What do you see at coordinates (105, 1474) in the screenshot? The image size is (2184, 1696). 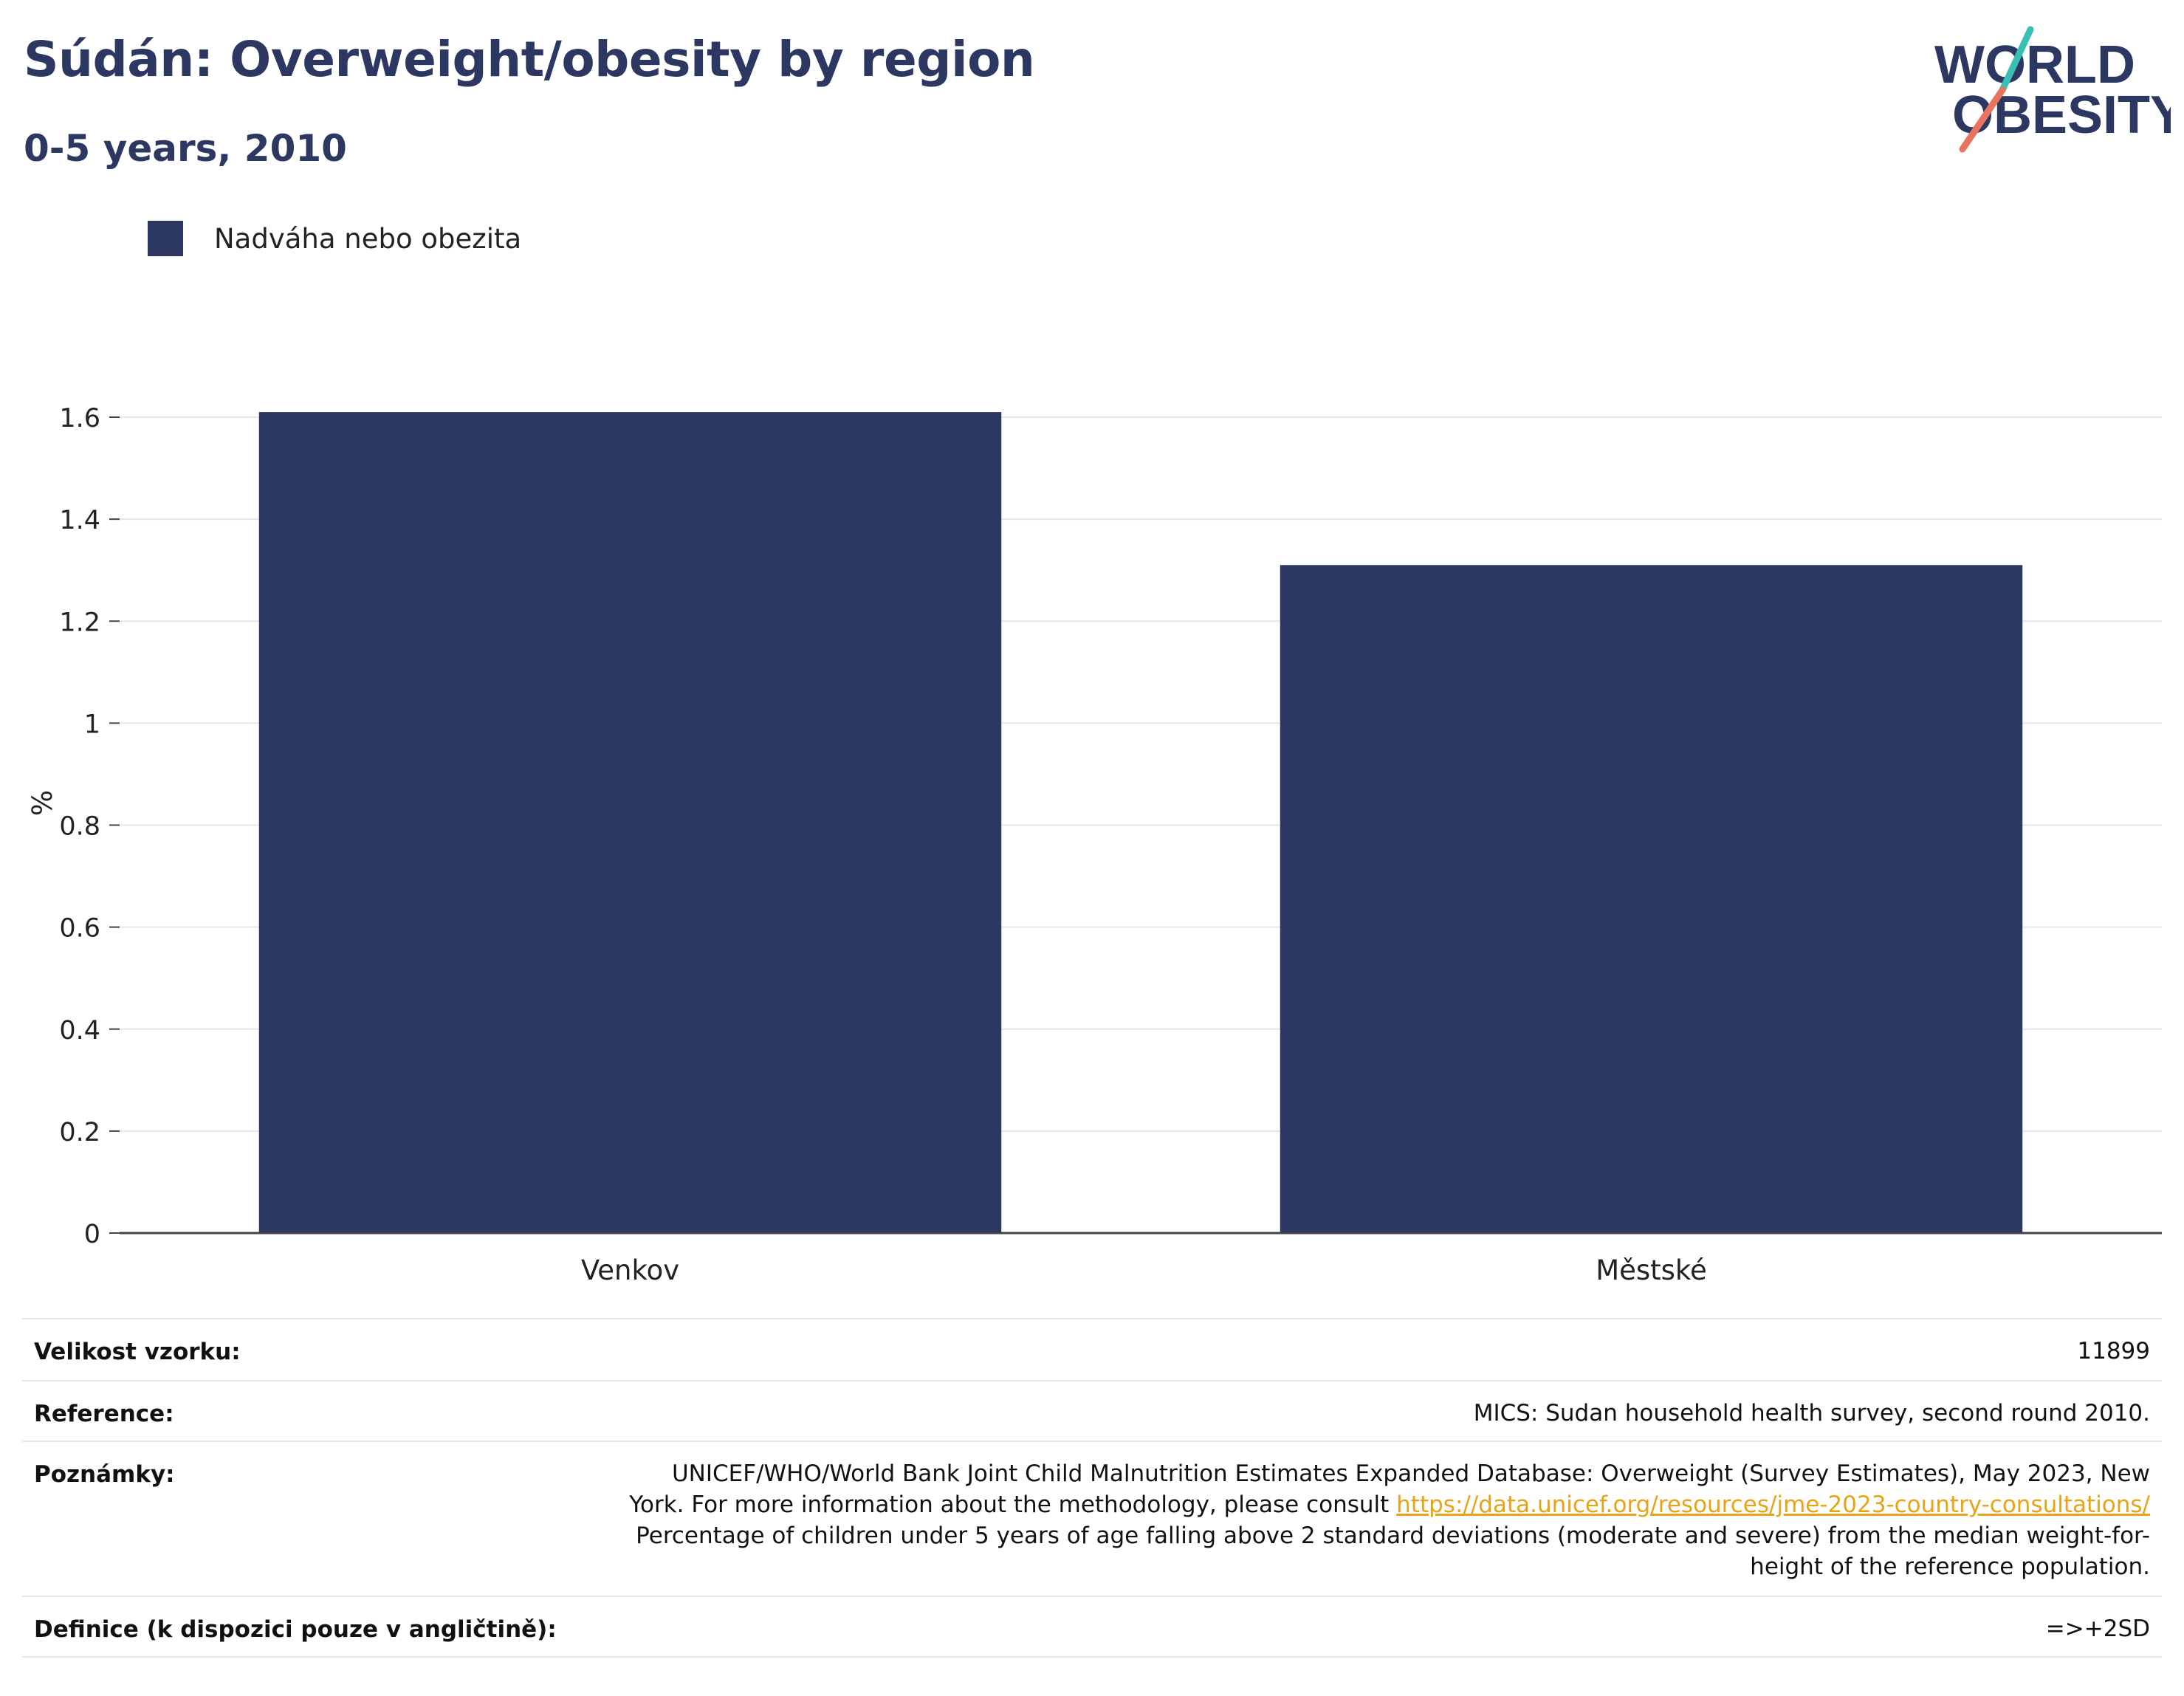 I see `notes-label: Poznámky:` at bounding box center [105, 1474].